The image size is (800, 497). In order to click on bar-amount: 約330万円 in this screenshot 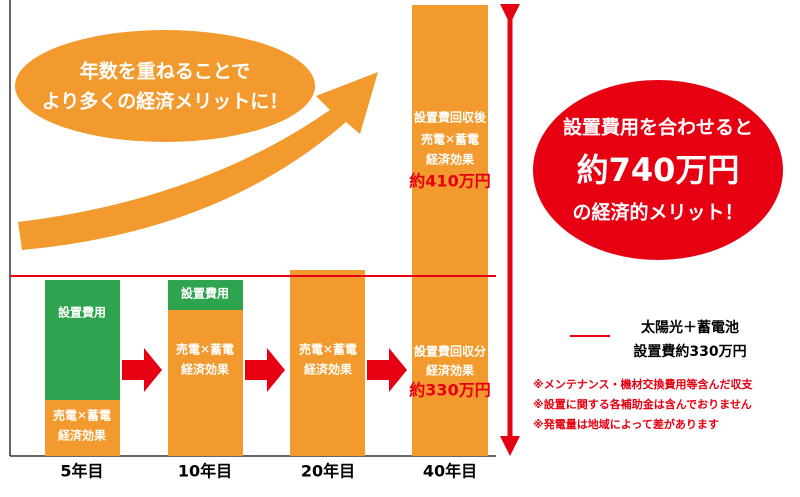, I will do `click(449, 390)`.